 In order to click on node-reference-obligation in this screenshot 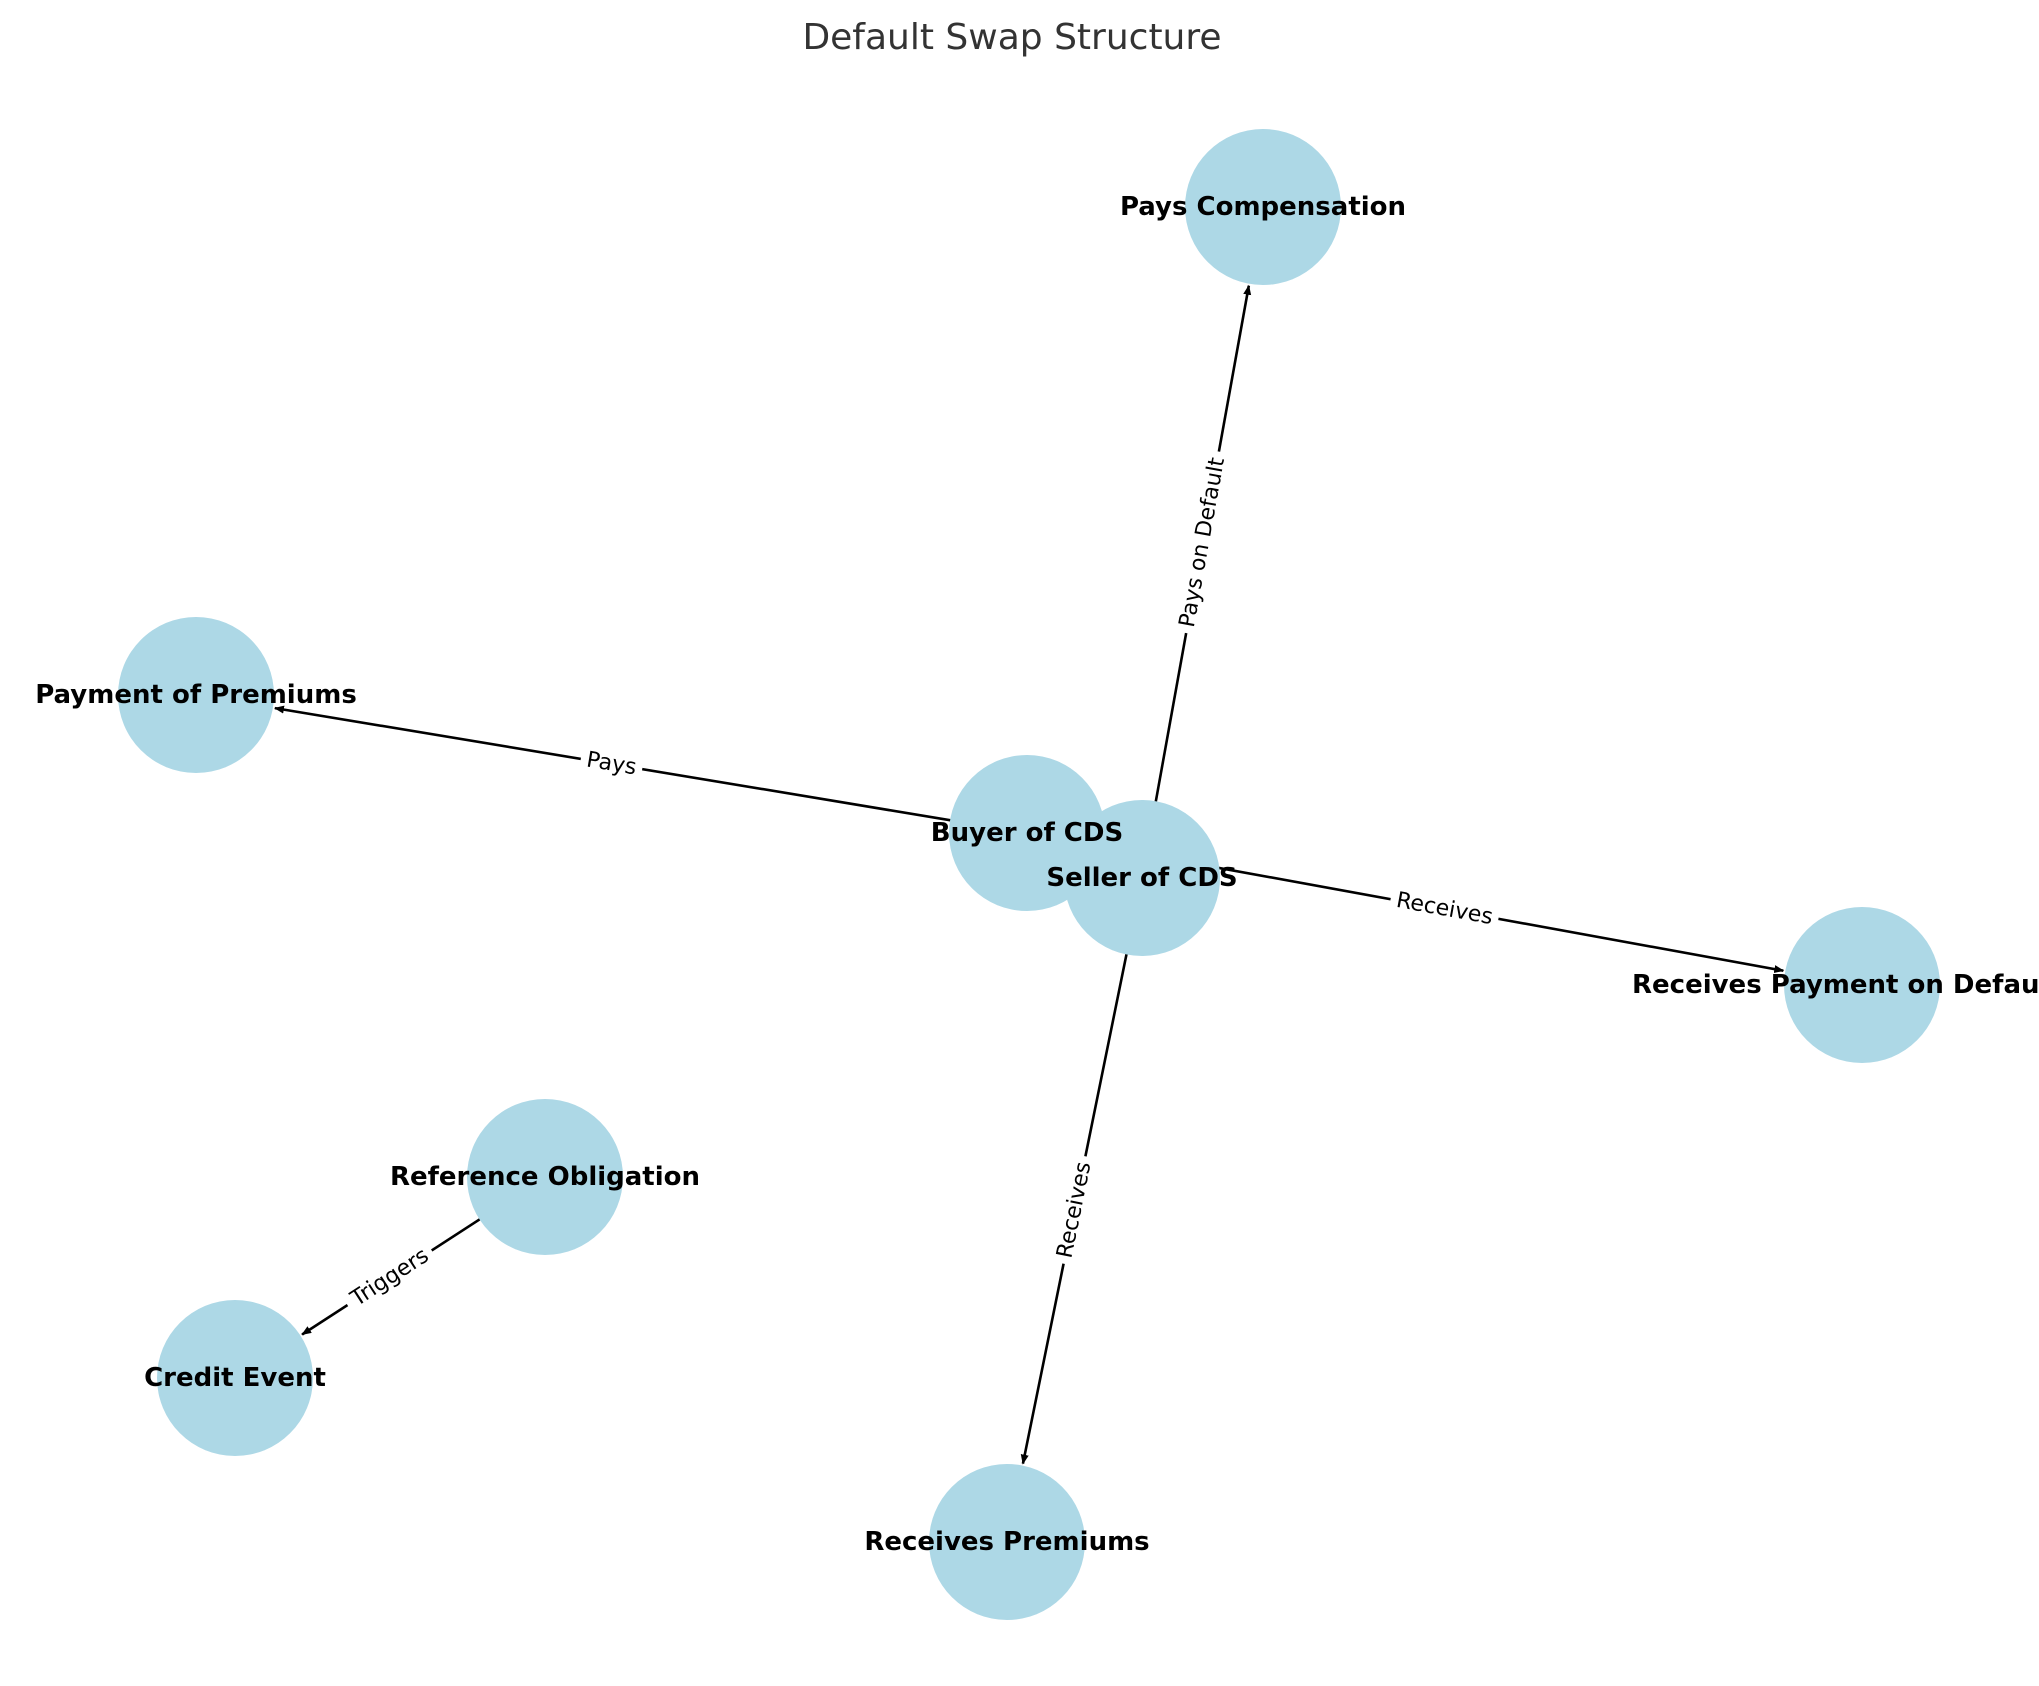, I will do `click(545, 1177)`.